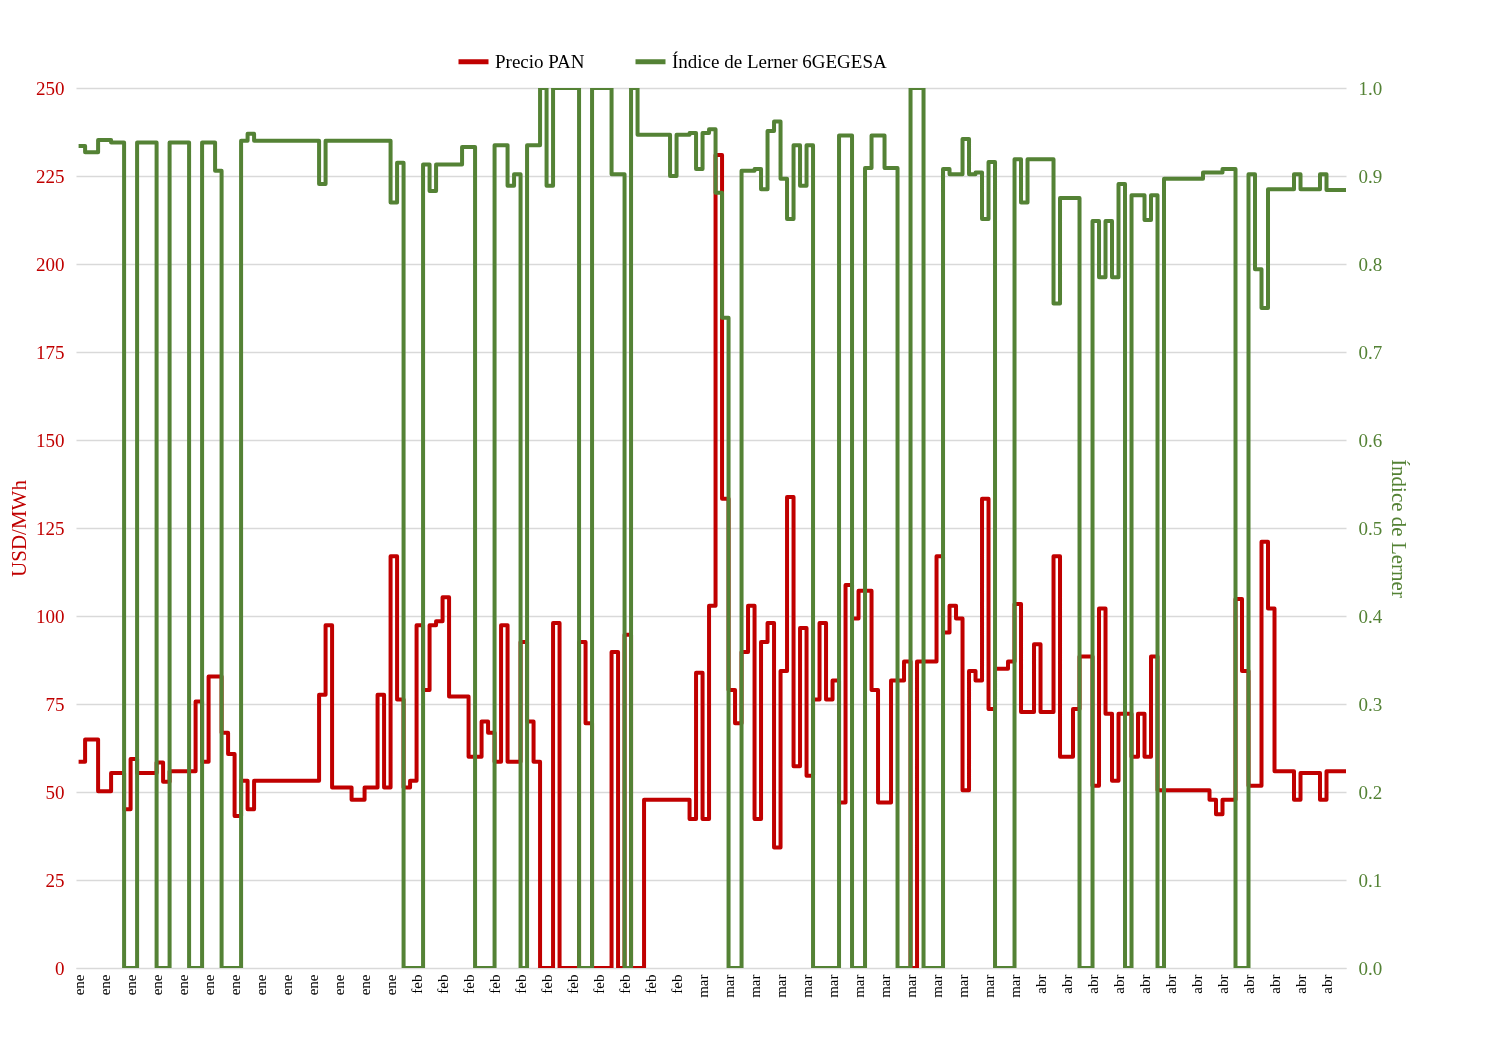 The image size is (1505, 1043). I want to click on y2-tick-label: 0.2, so click(1370, 792).